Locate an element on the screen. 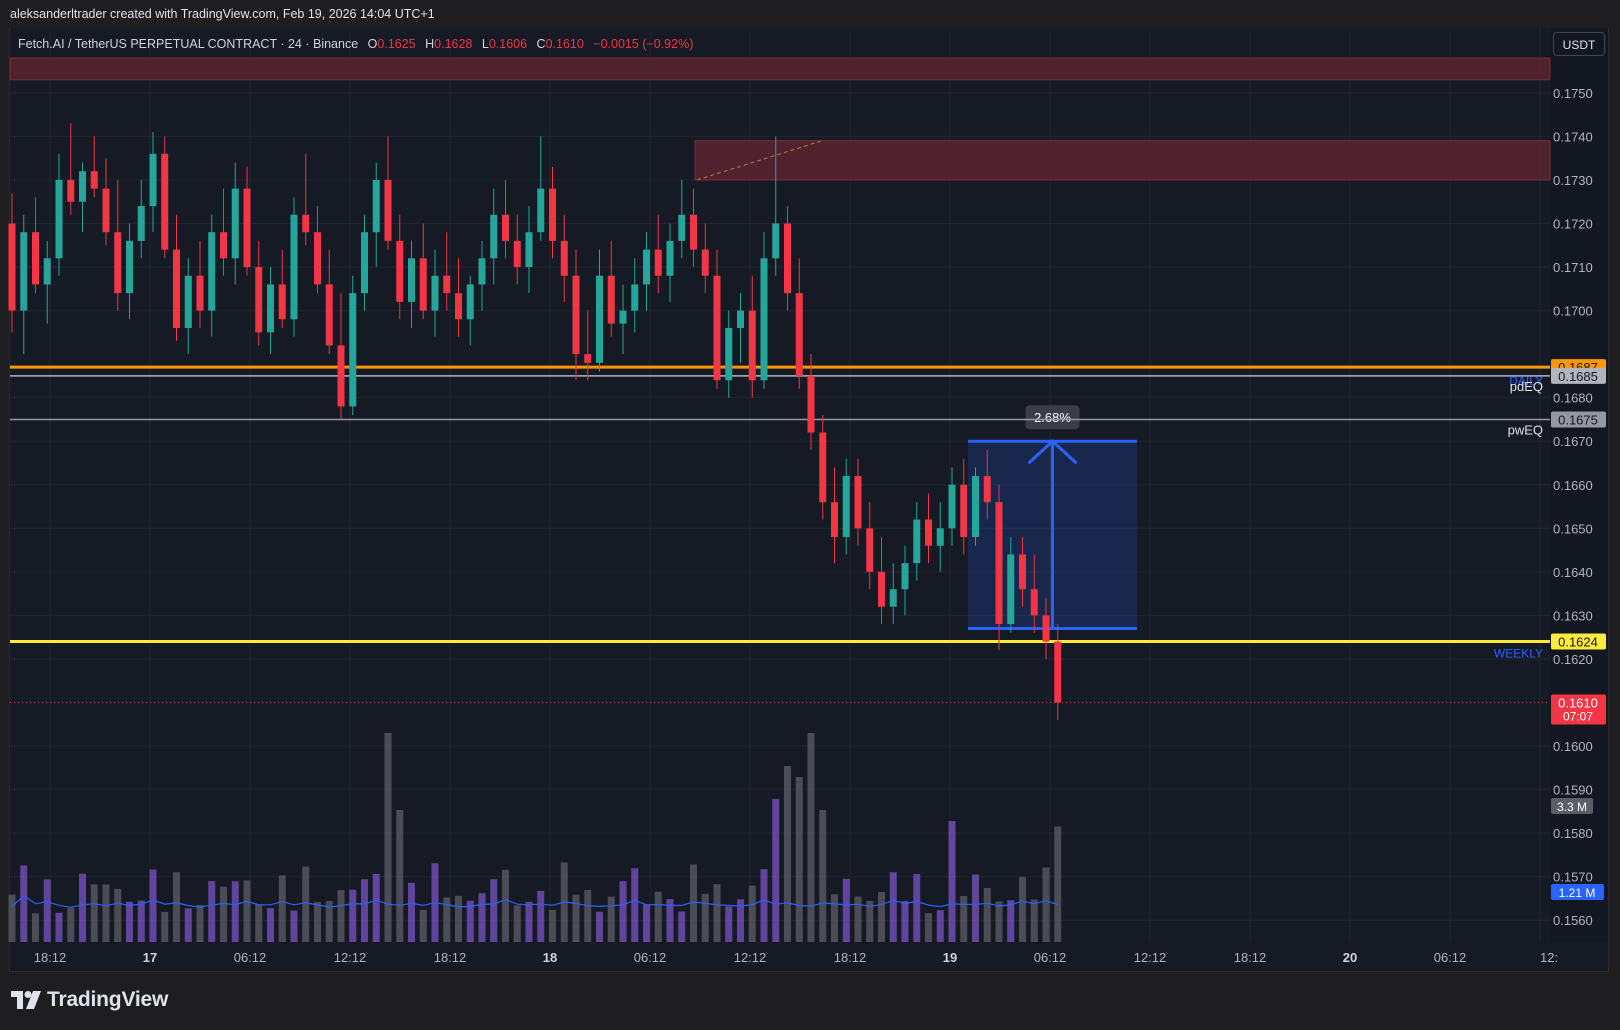 Image resolution: width=1620 pixels, height=1030 pixels. level-tag-text-pweq: 0.1675 is located at coordinates (1578, 419).